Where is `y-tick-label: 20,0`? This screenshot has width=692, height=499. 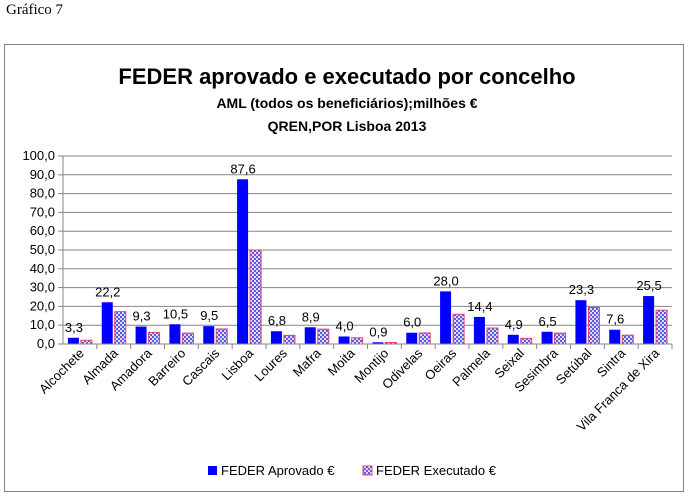 y-tick-label: 20,0 is located at coordinates (42, 305).